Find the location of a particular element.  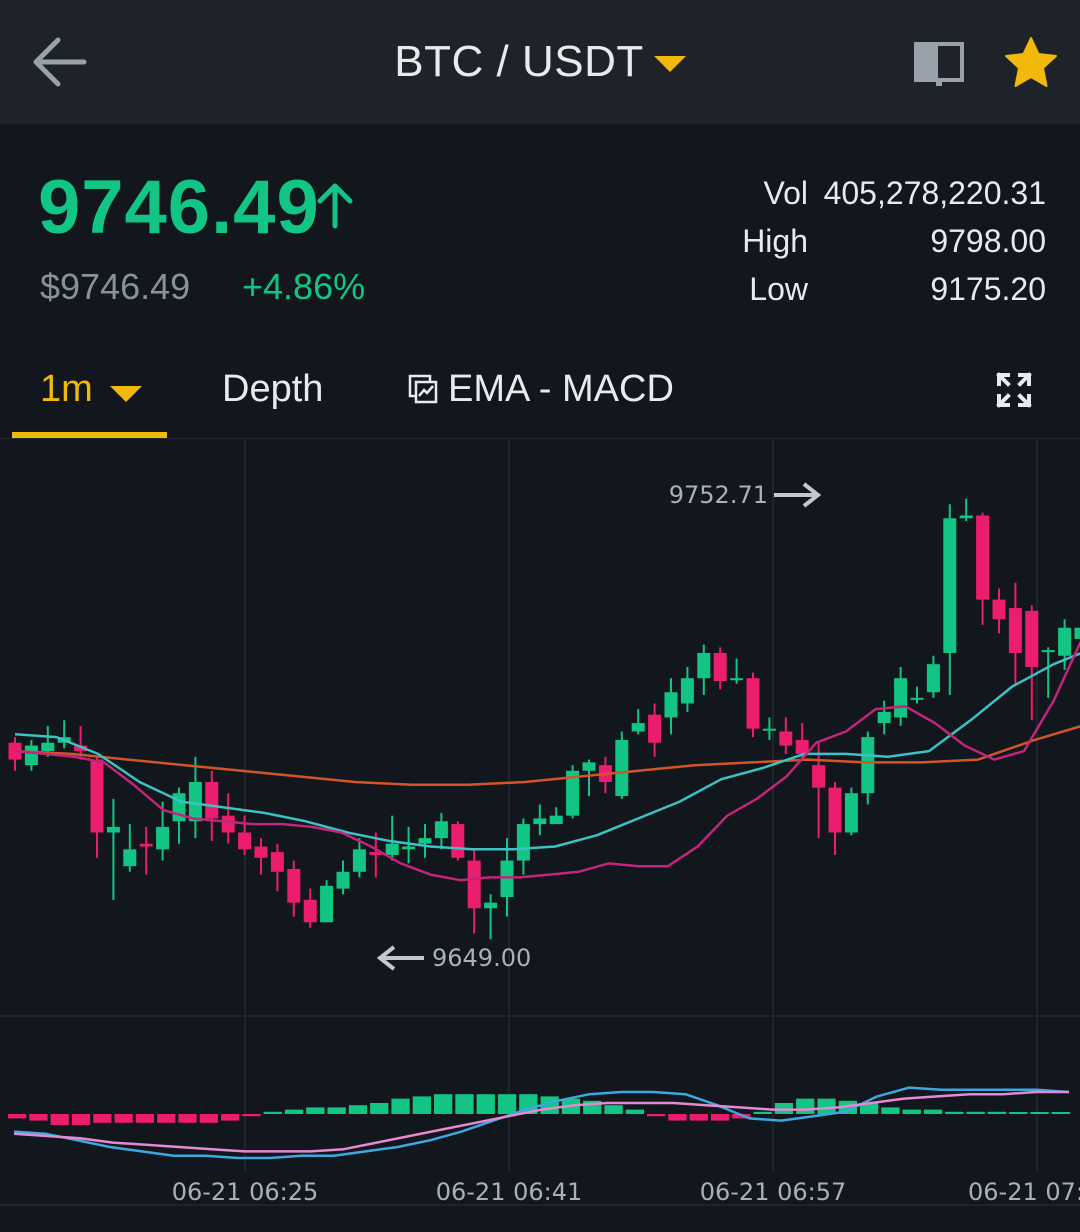

indicator-icon is located at coordinates (423, 389).